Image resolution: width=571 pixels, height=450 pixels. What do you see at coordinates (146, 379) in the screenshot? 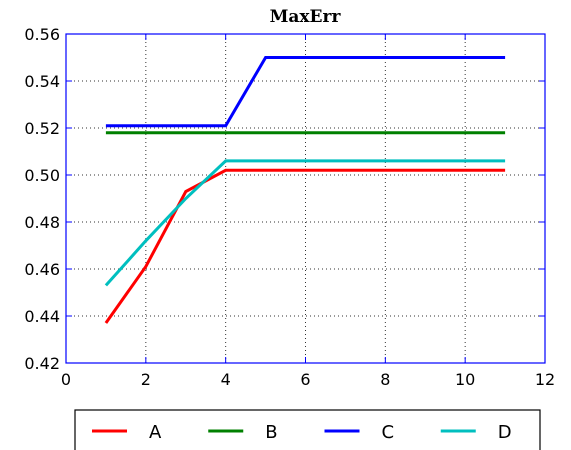
I see `x-tick-label: 2` at bounding box center [146, 379].